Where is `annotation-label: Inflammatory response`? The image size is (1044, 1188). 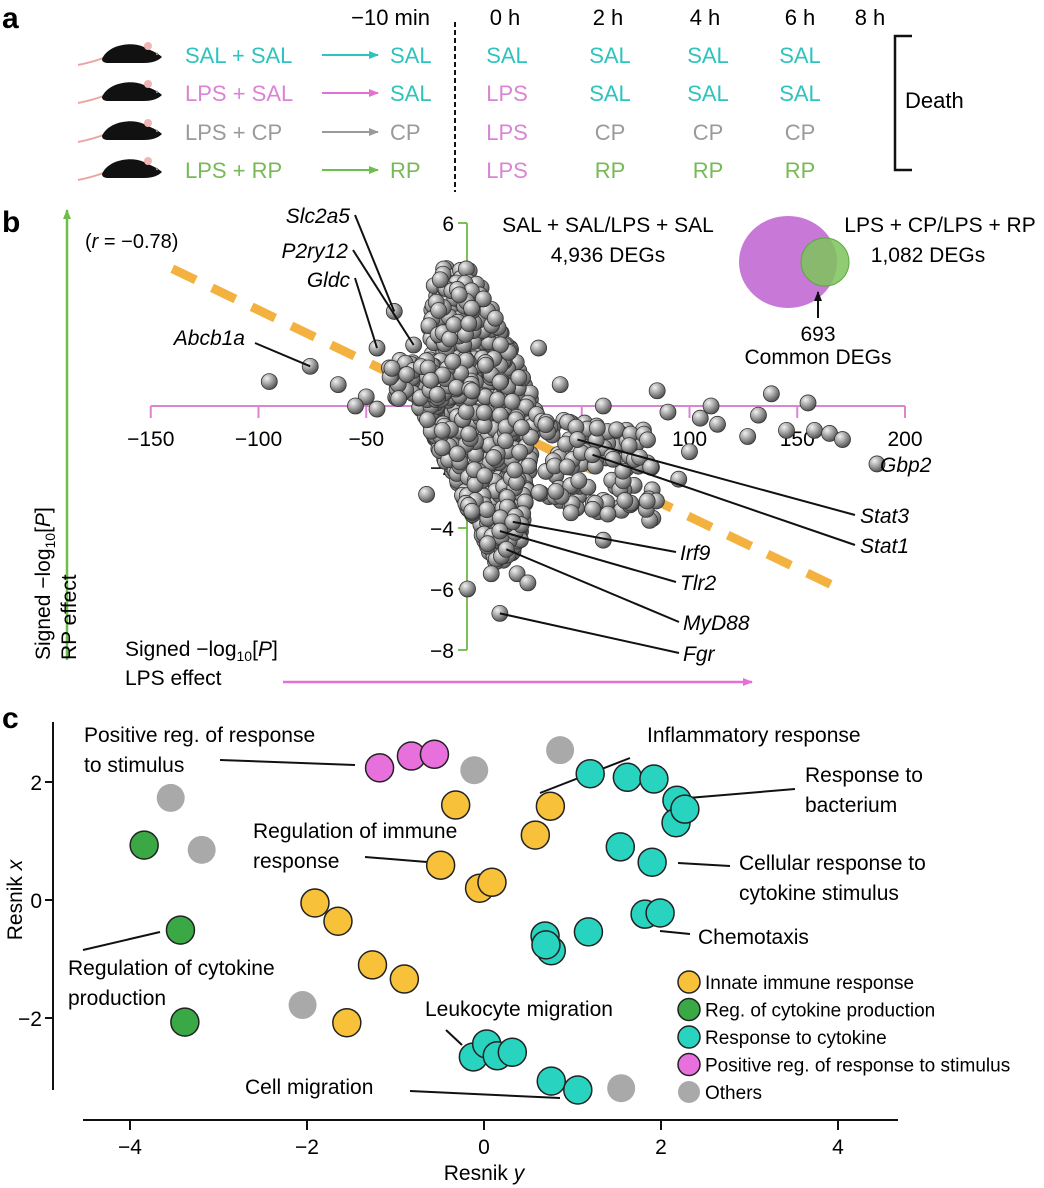
annotation-label: Inflammatory response is located at coordinates (754, 735).